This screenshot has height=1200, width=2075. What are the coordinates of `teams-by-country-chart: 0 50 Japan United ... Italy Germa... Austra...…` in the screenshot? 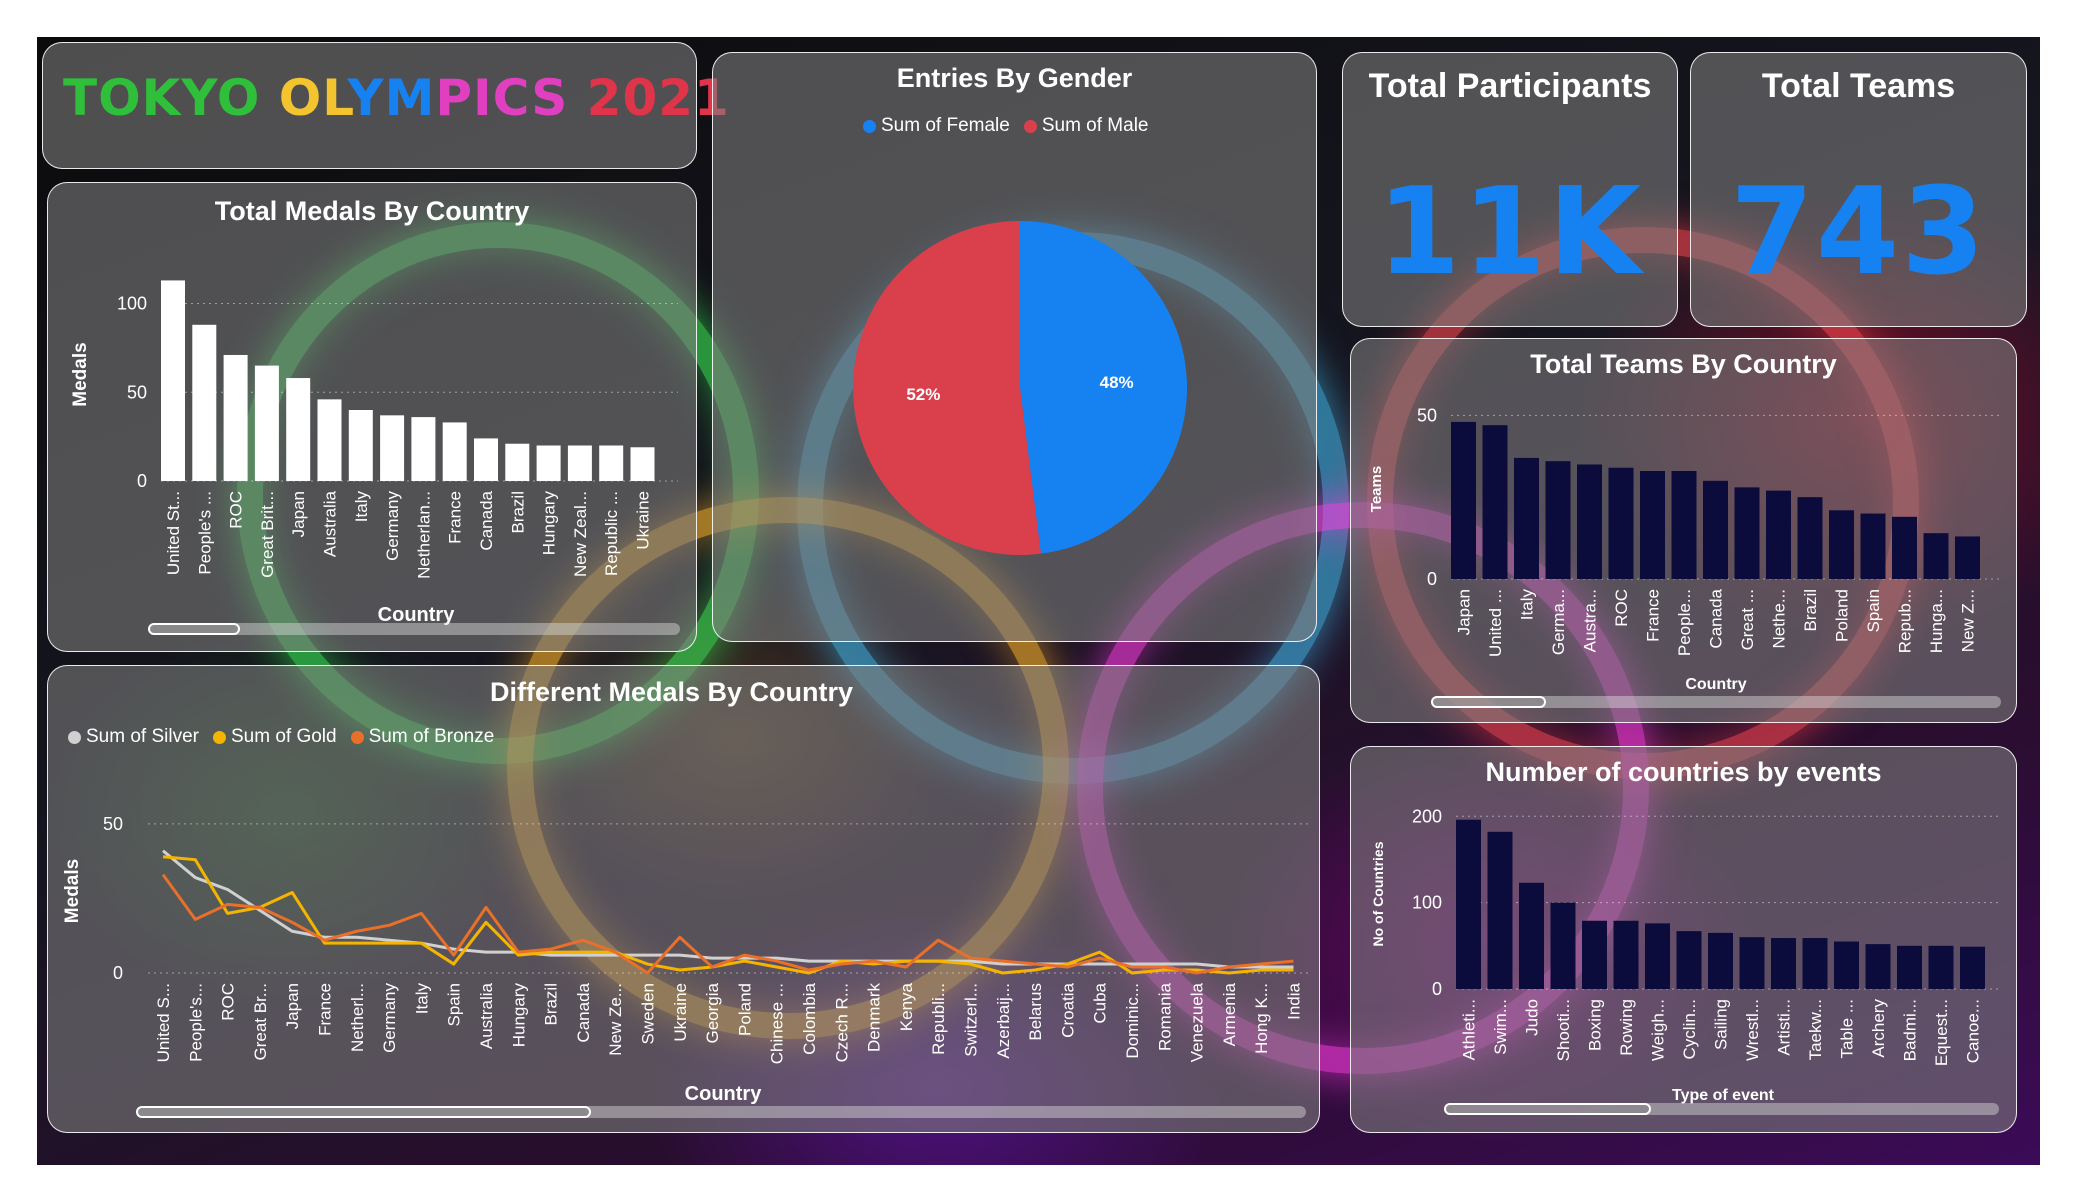 It's located at (1684, 531).